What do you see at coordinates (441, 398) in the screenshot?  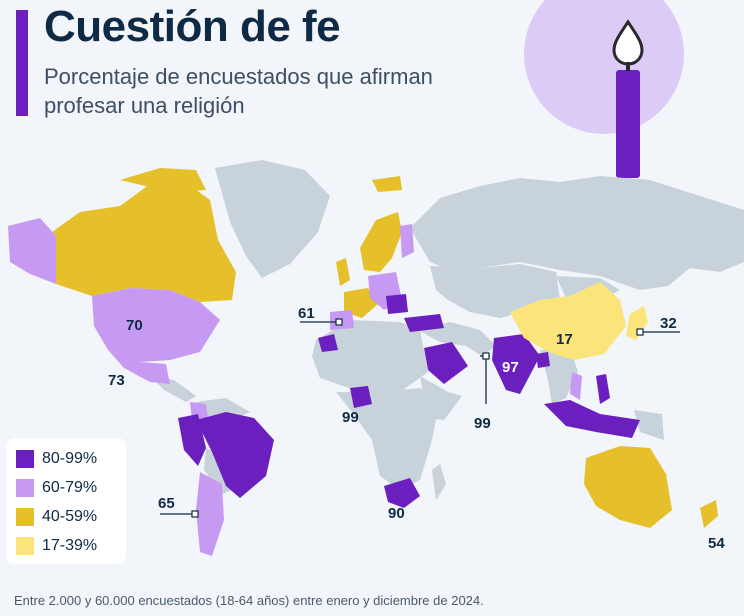 I see `horn-of-africa` at bounding box center [441, 398].